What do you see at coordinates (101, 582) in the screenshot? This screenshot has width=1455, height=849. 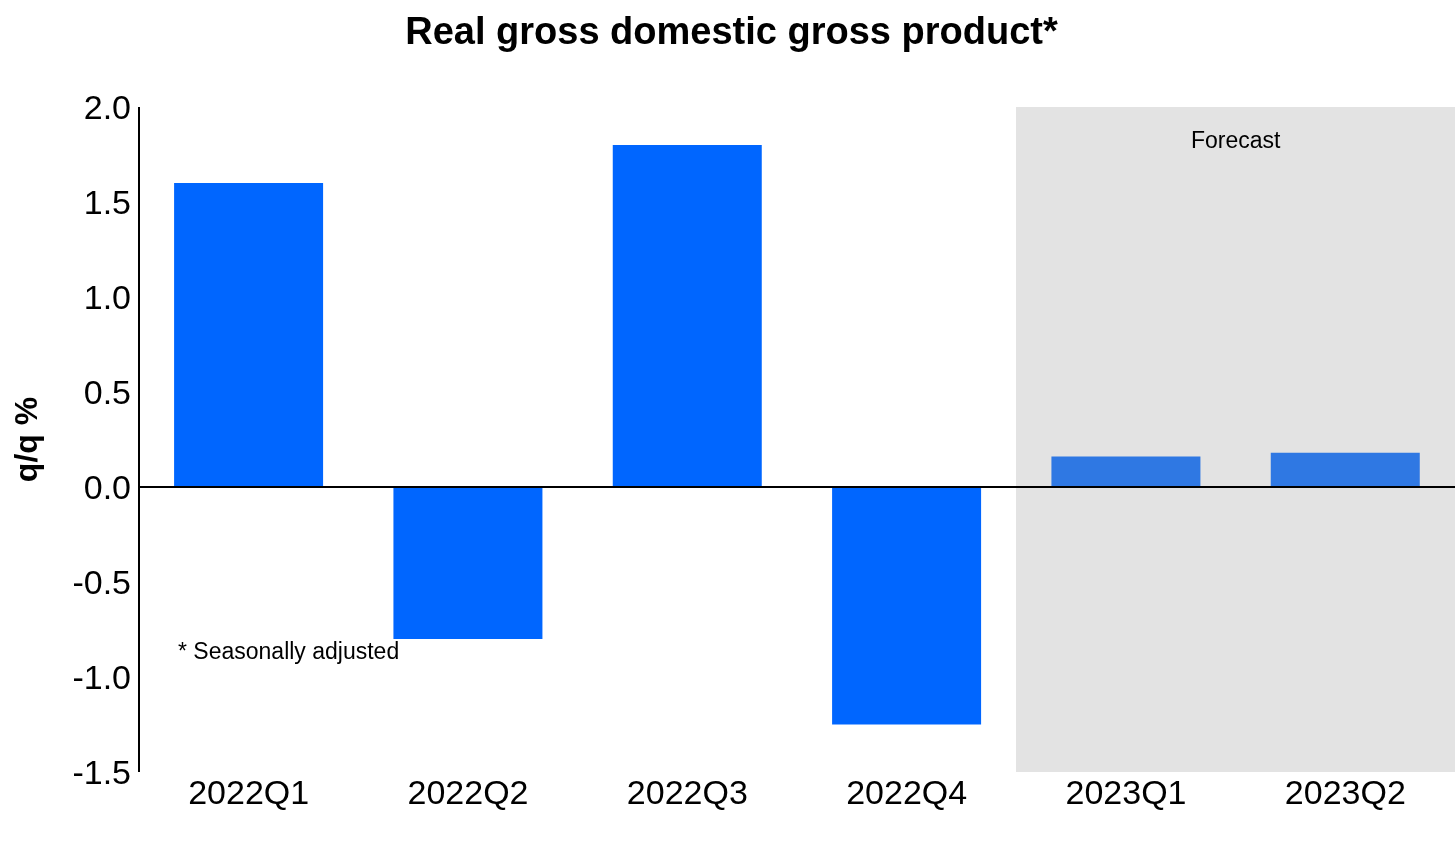 I see `y-tick-label: -0.5` at bounding box center [101, 582].